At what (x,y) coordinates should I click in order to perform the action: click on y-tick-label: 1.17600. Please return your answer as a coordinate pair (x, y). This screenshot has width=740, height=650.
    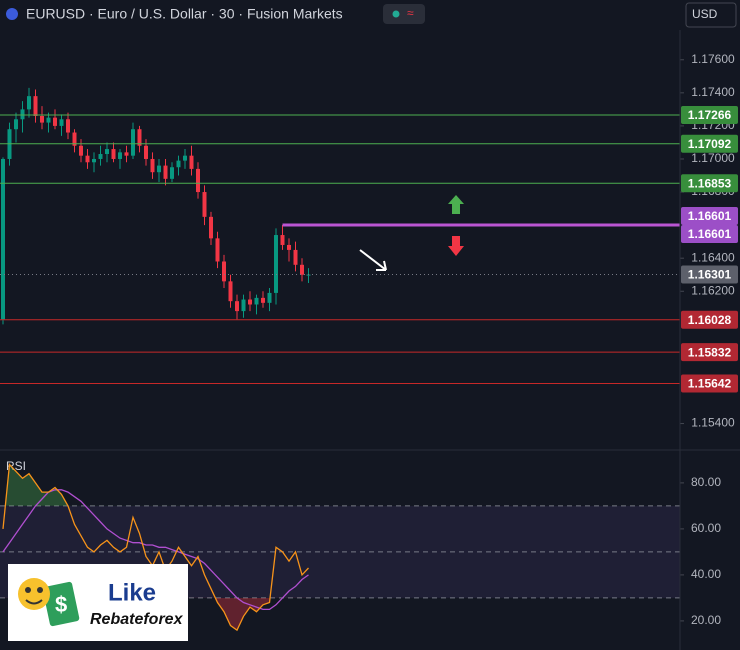
    Looking at the image, I should click on (713, 59).